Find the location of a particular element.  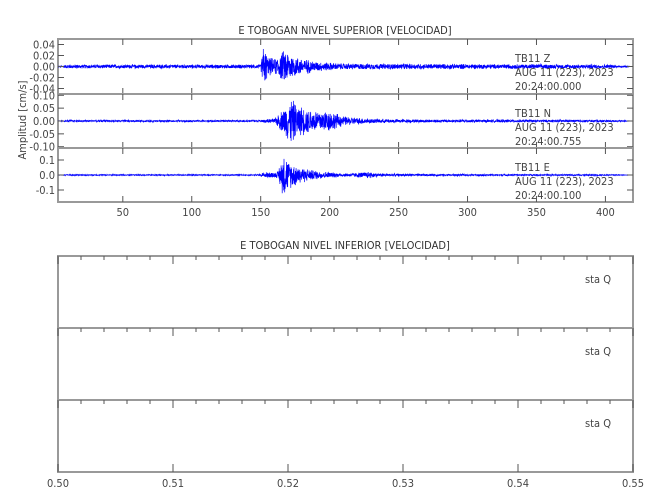

time-label: 20:24:00.100 is located at coordinates (548, 195).